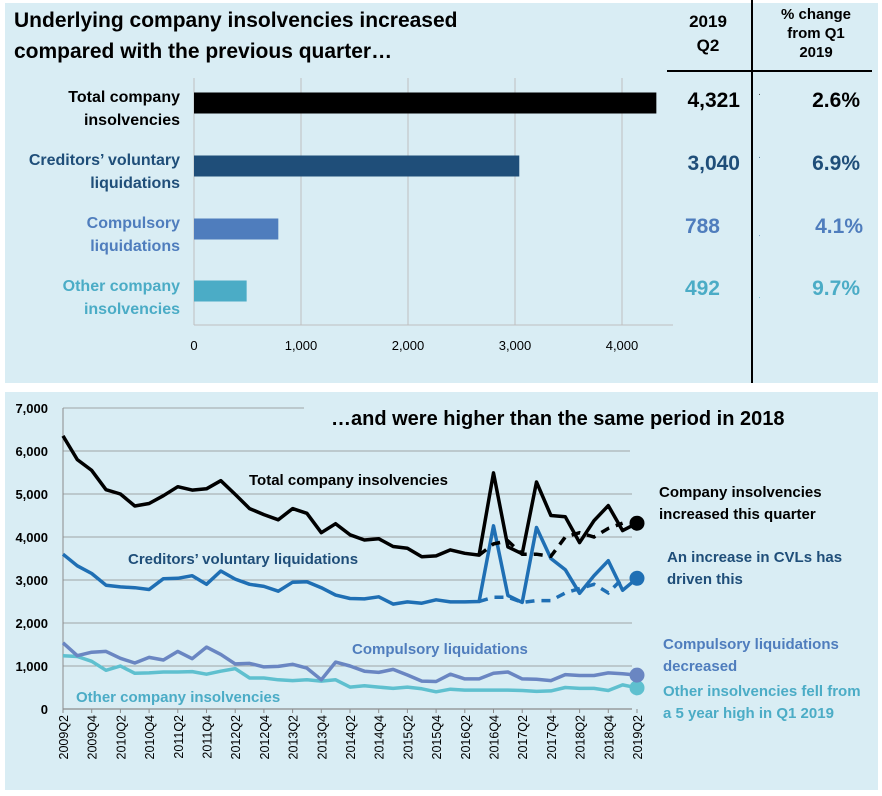 Image resolution: width=882 pixels, height=796 pixels. Describe the element at coordinates (751, 644) in the screenshot. I see `annotation-line1: Compulsory liquidations` at that location.